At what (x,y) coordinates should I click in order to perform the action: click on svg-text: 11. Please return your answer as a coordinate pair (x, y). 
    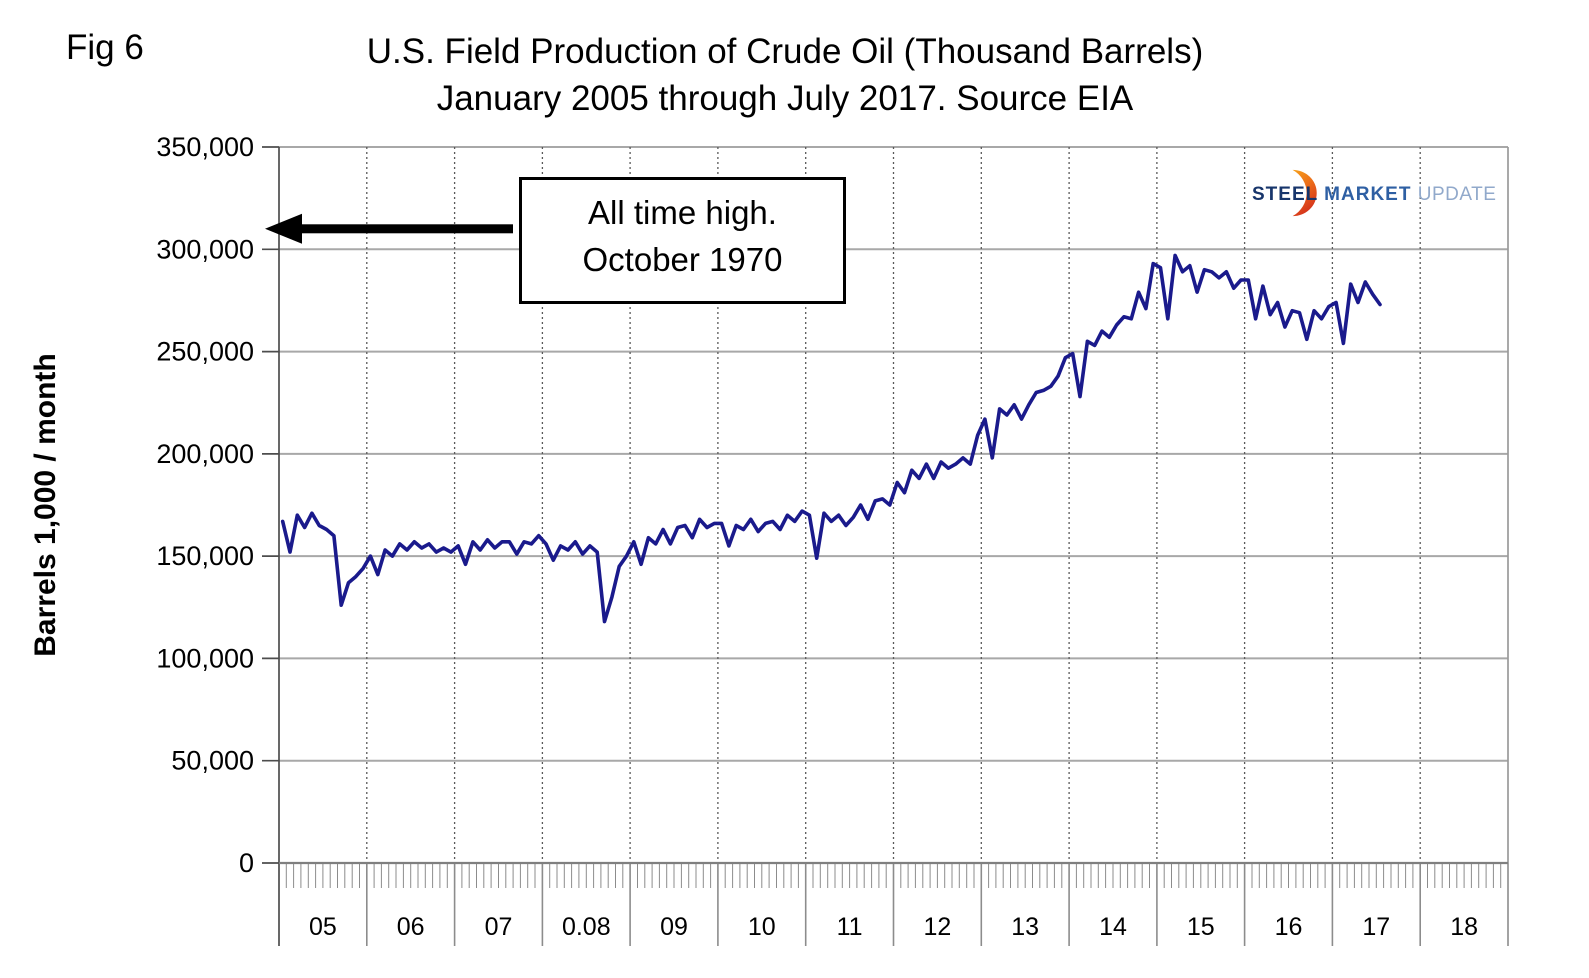
    Looking at the image, I should click on (850, 927).